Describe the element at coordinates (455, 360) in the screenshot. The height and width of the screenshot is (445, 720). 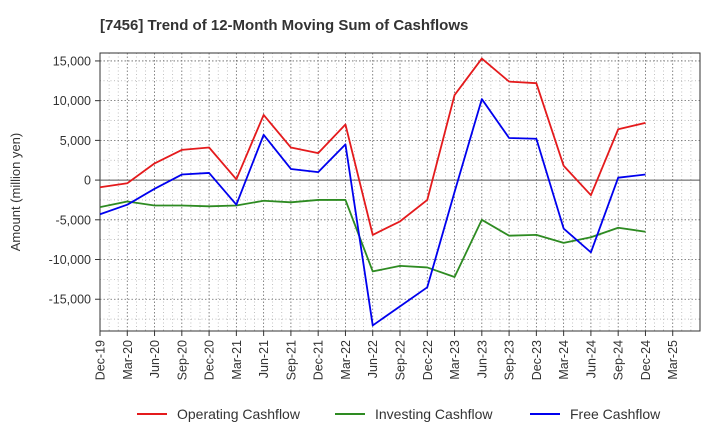
I see `x-tick-label: Mar-23` at that location.